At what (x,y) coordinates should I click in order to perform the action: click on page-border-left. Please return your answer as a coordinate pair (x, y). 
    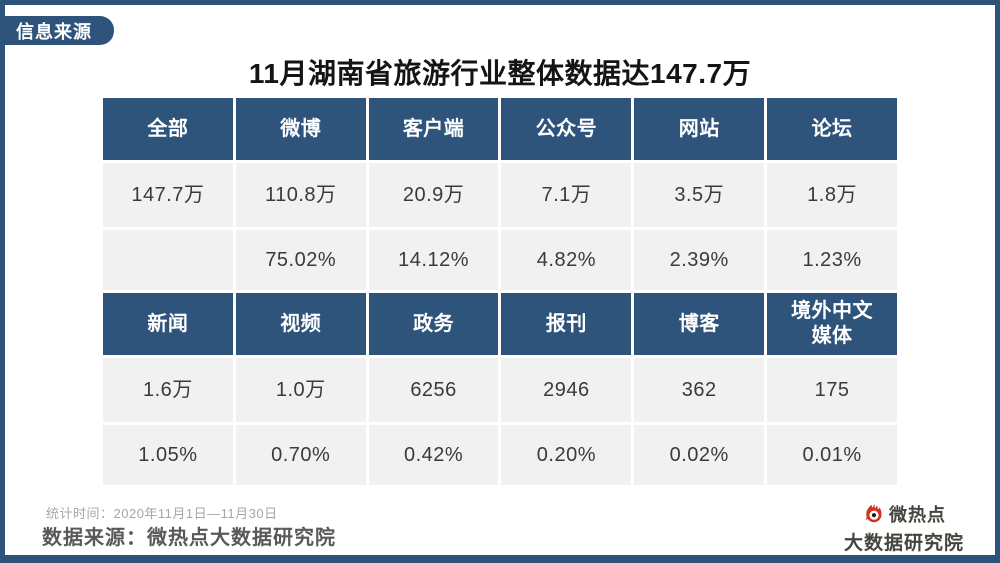
    Looking at the image, I should click on (2, 281).